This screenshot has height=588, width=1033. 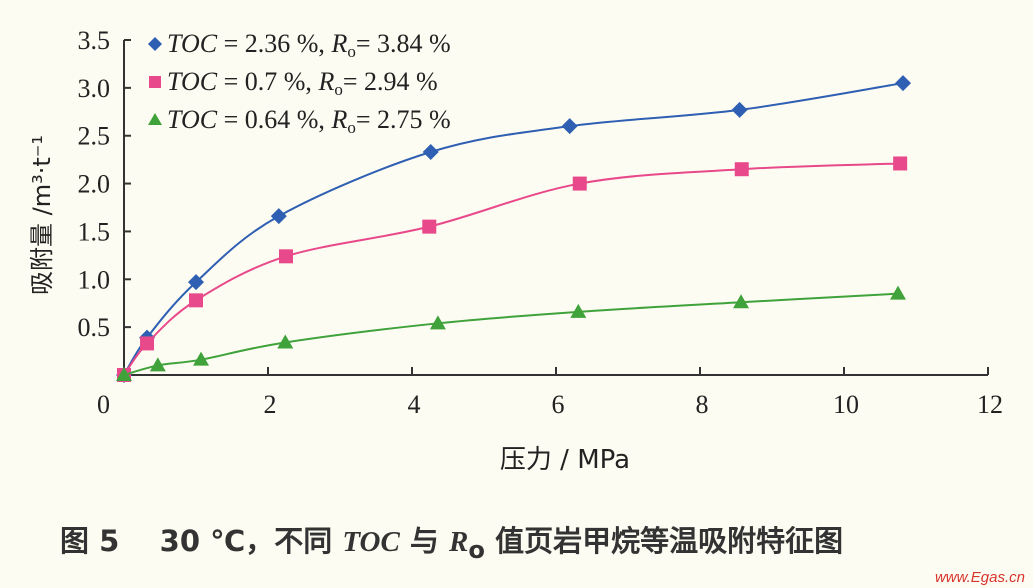 I want to click on y-tick-label: 1.0, so click(x=94, y=279).